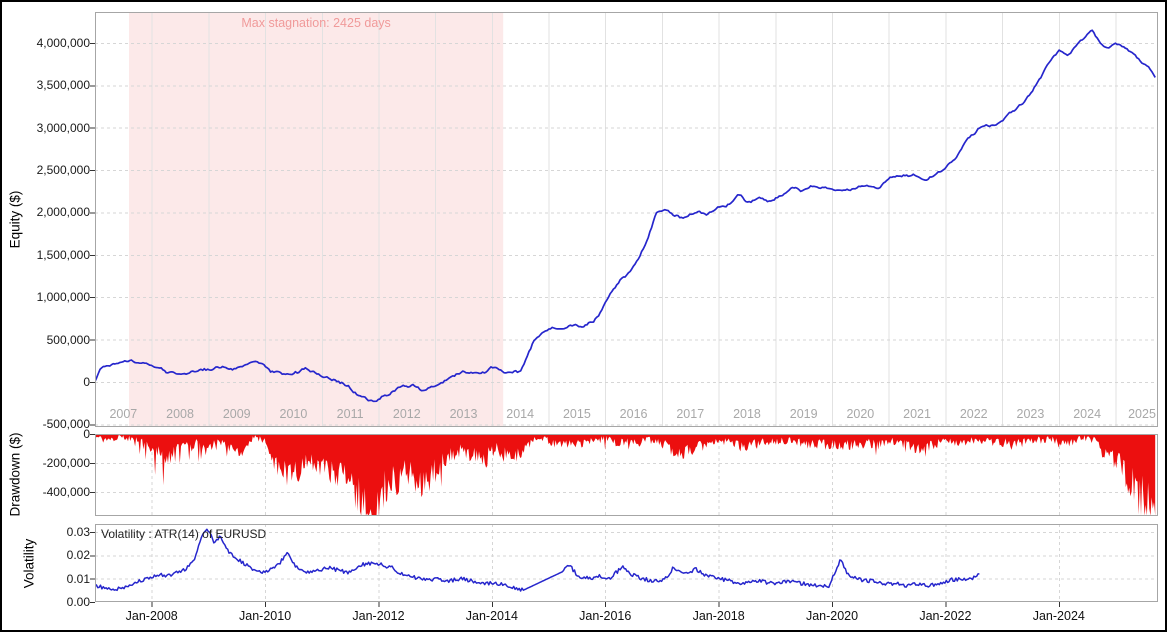 The image size is (1167, 632). Describe the element at coordinates (63, 127) in the screenshot. I see `equity-ytick-label: 3,000,000` at that location.